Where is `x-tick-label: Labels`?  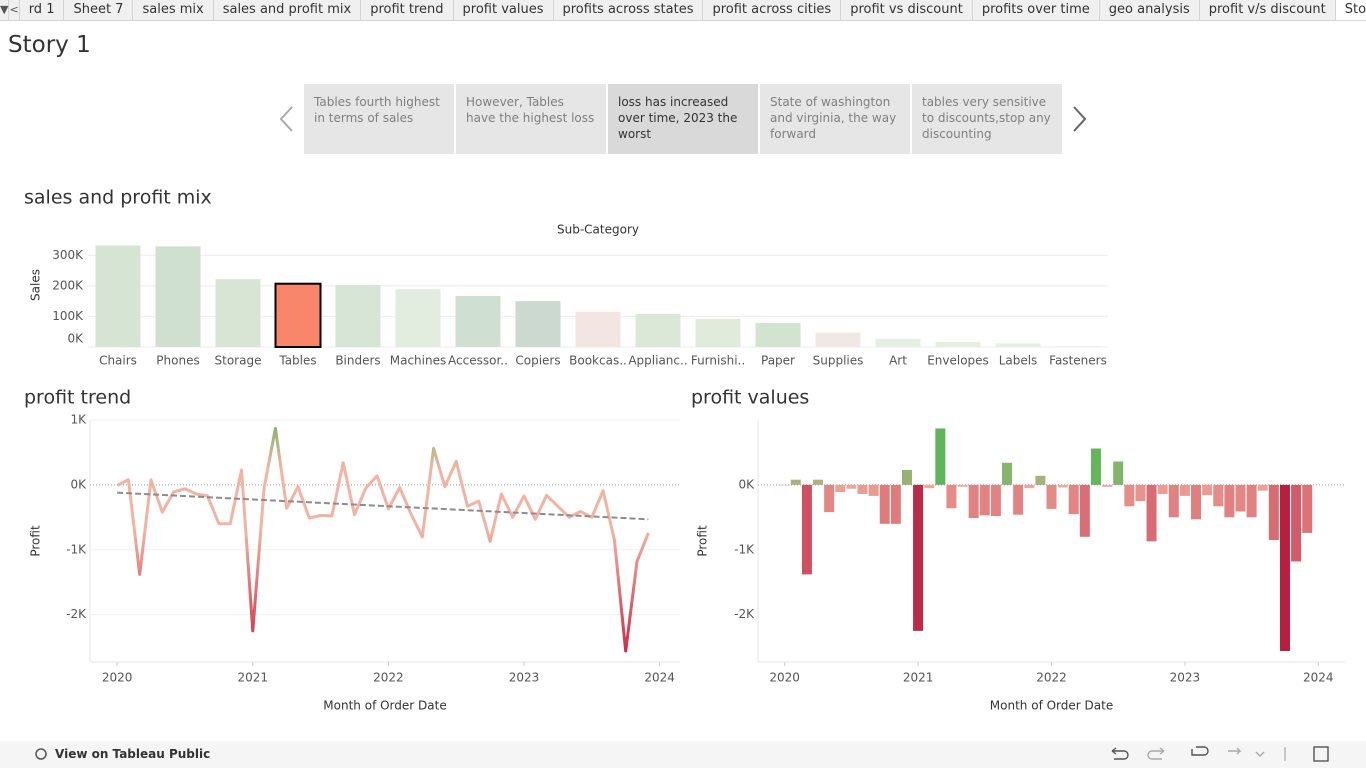 x-tick-label: Labels is located at coordinates (1018, 361).